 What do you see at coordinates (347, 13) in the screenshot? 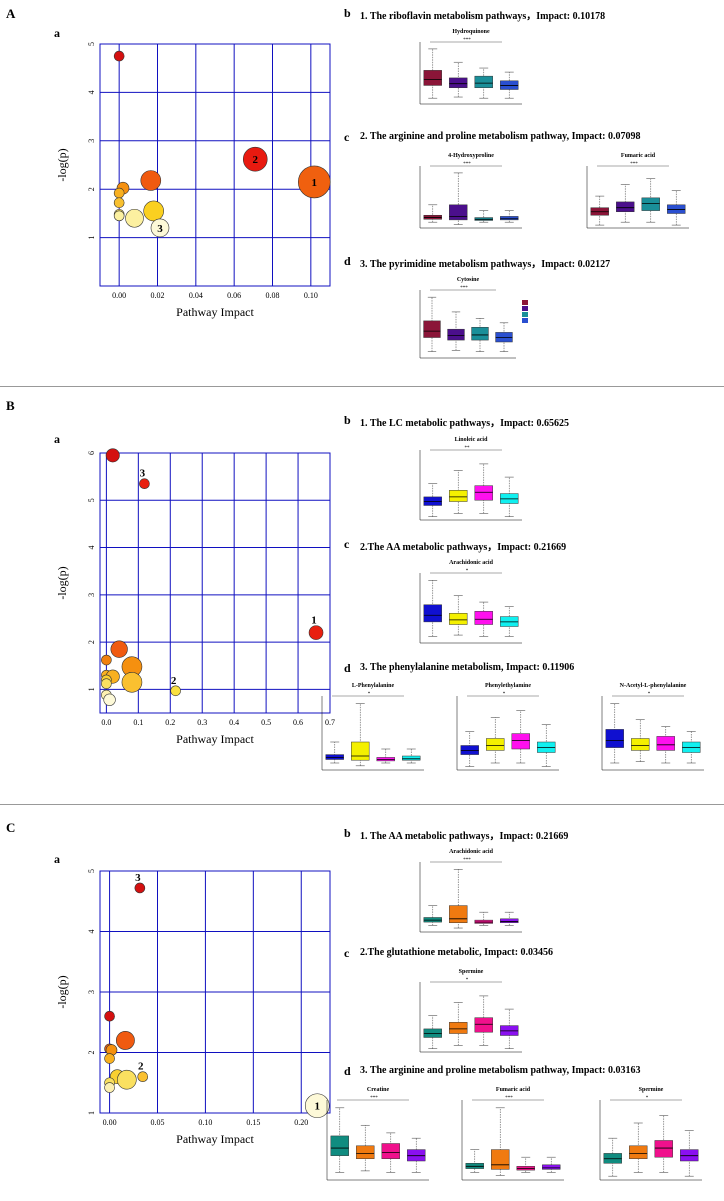
I see `sub-letter-A-b: b` at bounding box center [347, 13].